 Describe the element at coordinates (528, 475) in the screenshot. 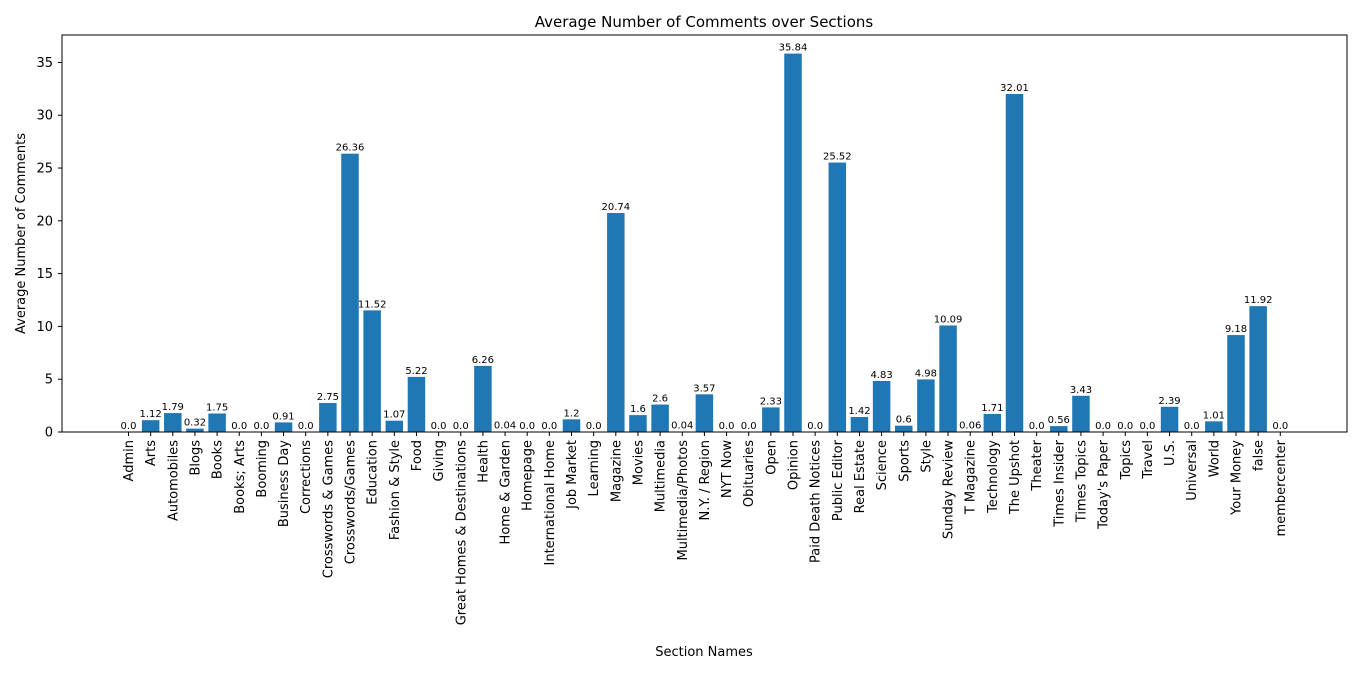

I see `x-tick-label: Homepage` at that location.